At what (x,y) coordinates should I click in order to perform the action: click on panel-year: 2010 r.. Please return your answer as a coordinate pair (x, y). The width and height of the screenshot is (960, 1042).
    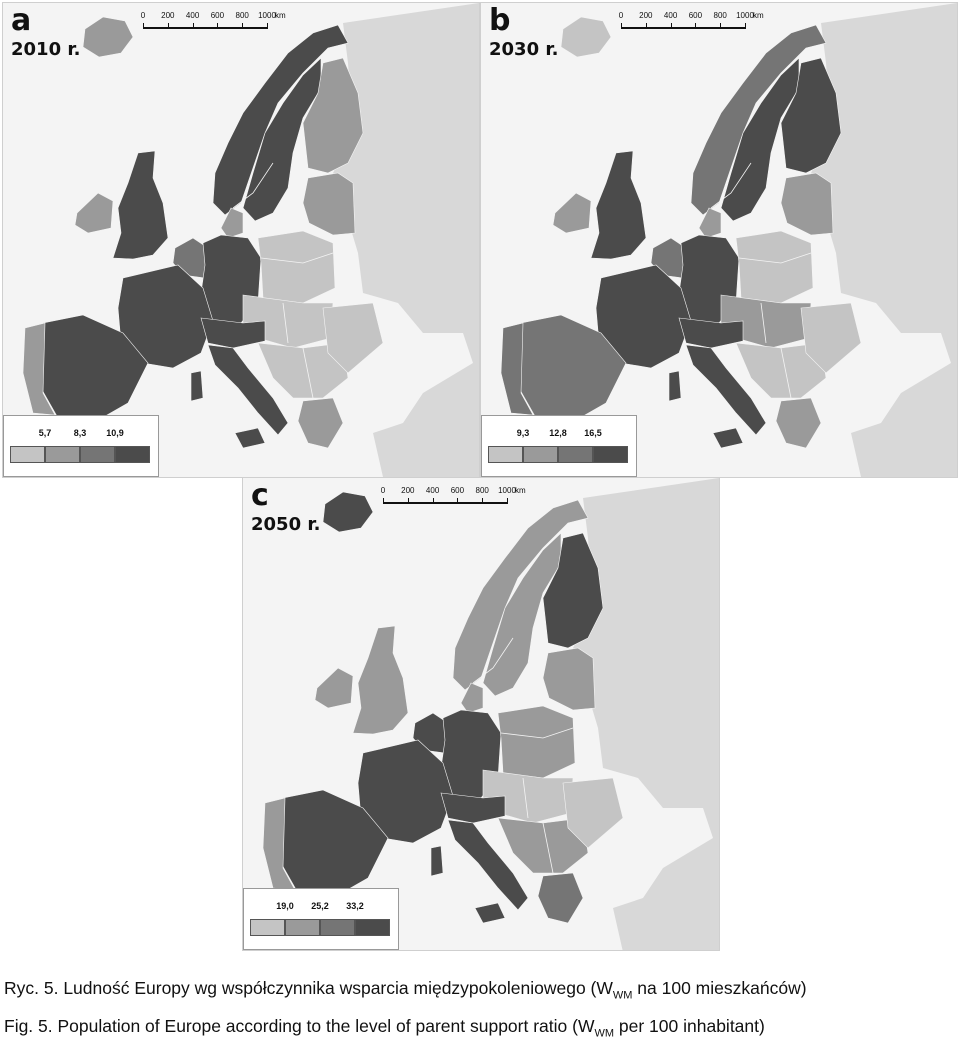
    Looking at the image, I should click on (46, 49).